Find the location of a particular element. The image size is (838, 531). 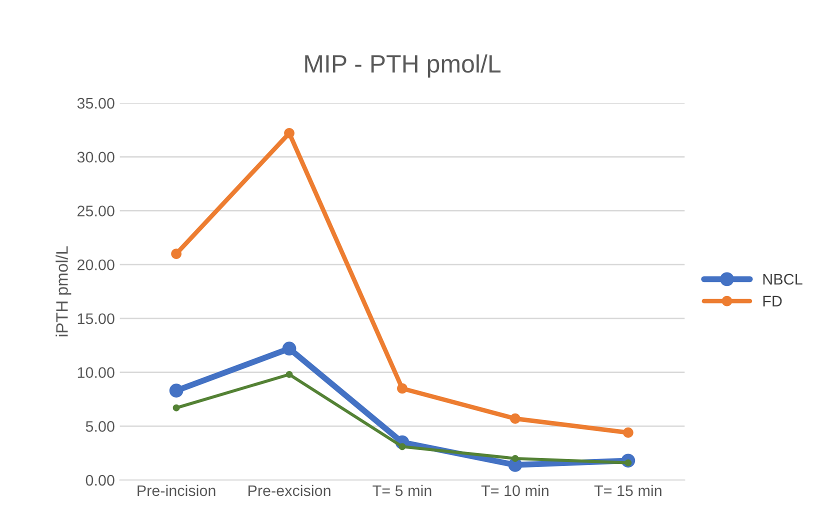

y-tick-label: 35.00 is located at coordinates (95, 103).